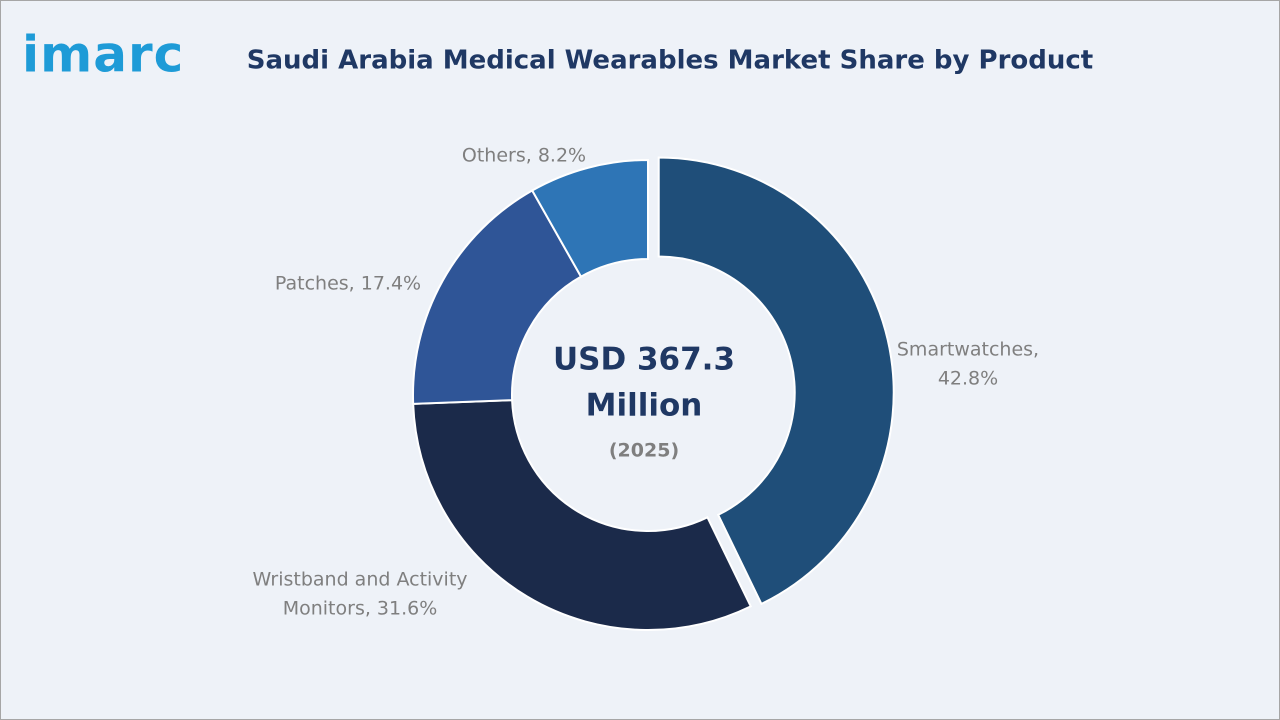 The width and height of the screenshot is (1280, 720). What do you see at coordinates (348, 284) in the screenshot?
I see `slice-label: Patches, 17.4%` at bounding box center [348, 284].